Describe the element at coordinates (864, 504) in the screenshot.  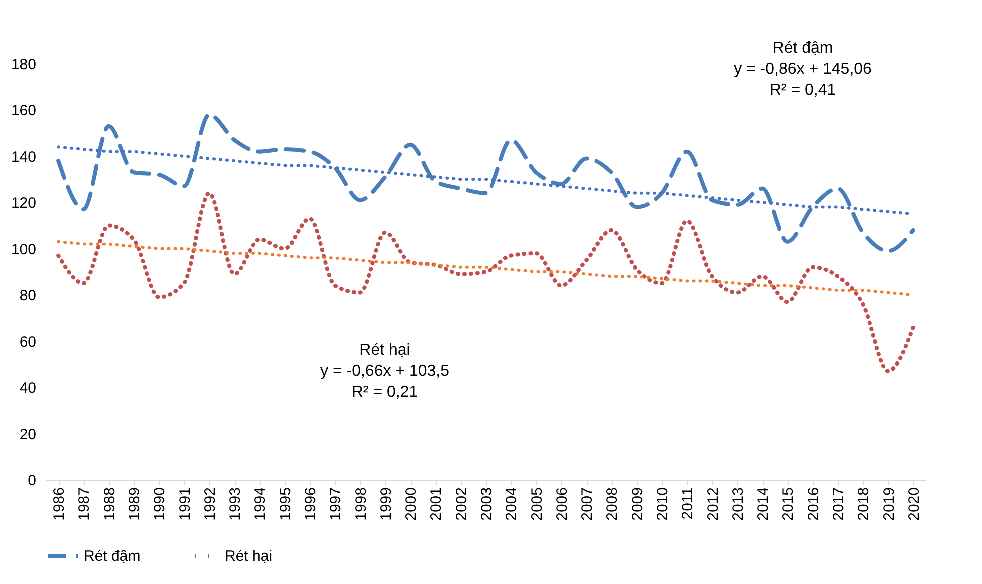
I see `x-tick-label: 2018` at that location.